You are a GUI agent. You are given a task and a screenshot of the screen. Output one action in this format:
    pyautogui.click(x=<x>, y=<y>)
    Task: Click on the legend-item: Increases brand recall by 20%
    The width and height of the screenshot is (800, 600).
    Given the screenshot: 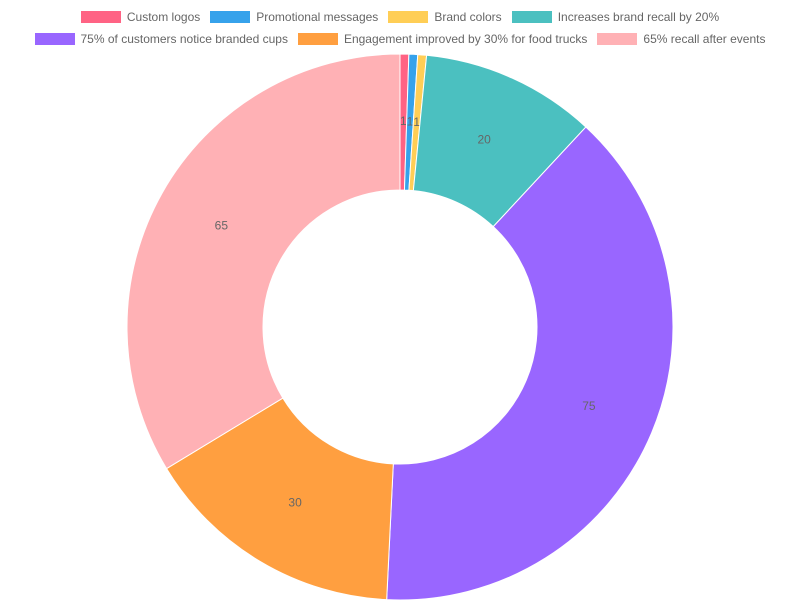 What is the action you would take?
    pyautogui.click(x=615, y=17)
    